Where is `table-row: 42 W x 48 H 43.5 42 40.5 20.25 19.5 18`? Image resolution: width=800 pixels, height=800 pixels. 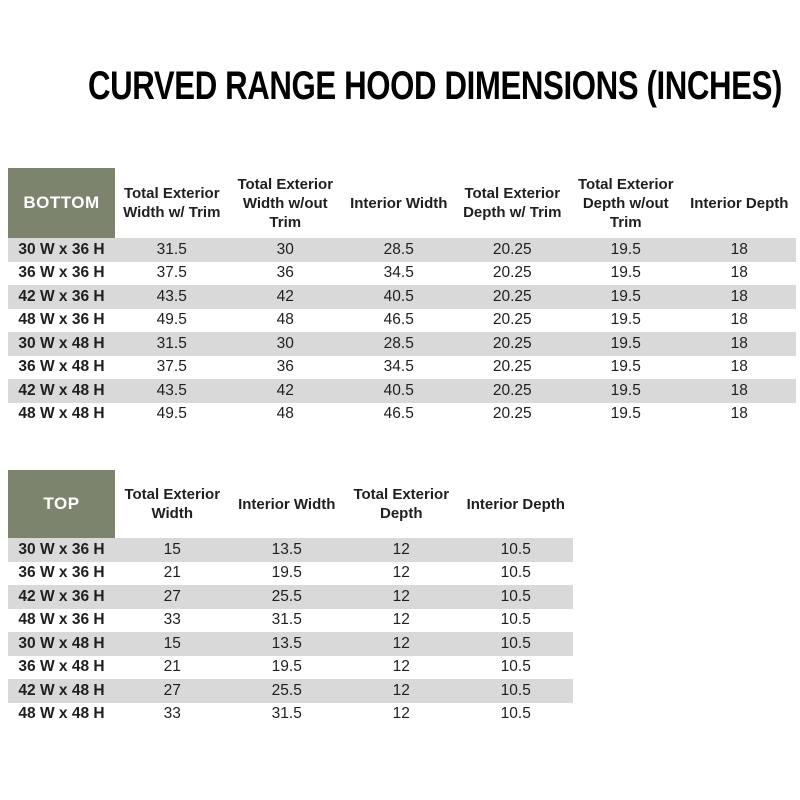 table-row: 42 W x 48 H 43.5 42 40.5 20.25 19.5 18 is located at coordinates (402, 391).